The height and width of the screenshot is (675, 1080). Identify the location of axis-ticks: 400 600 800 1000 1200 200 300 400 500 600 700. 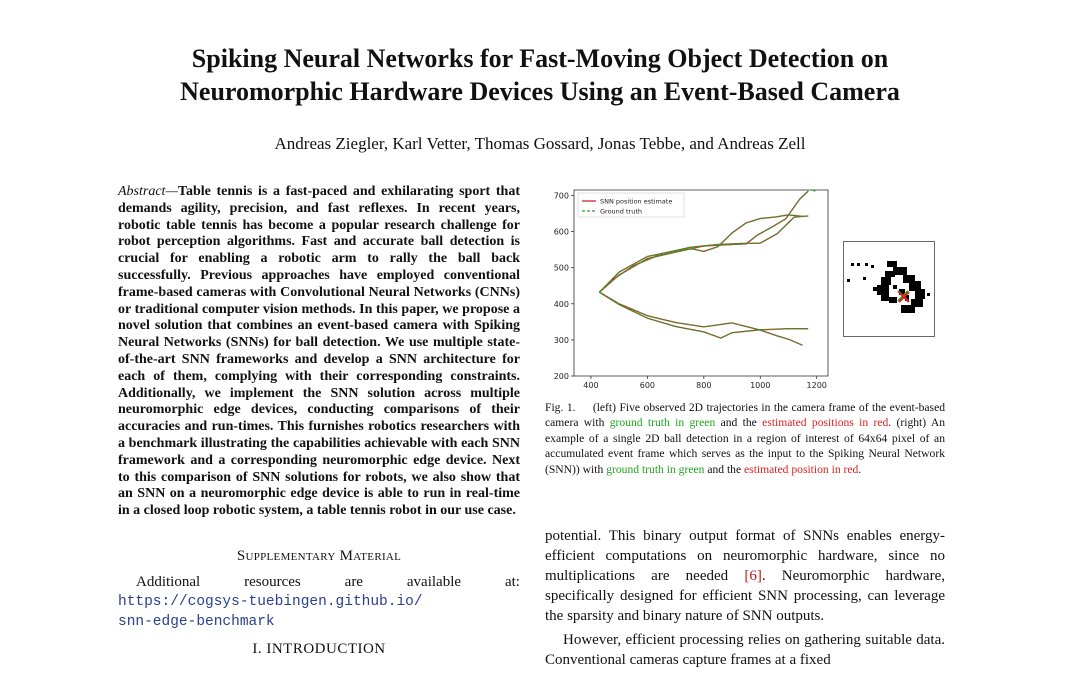
(690, 290).